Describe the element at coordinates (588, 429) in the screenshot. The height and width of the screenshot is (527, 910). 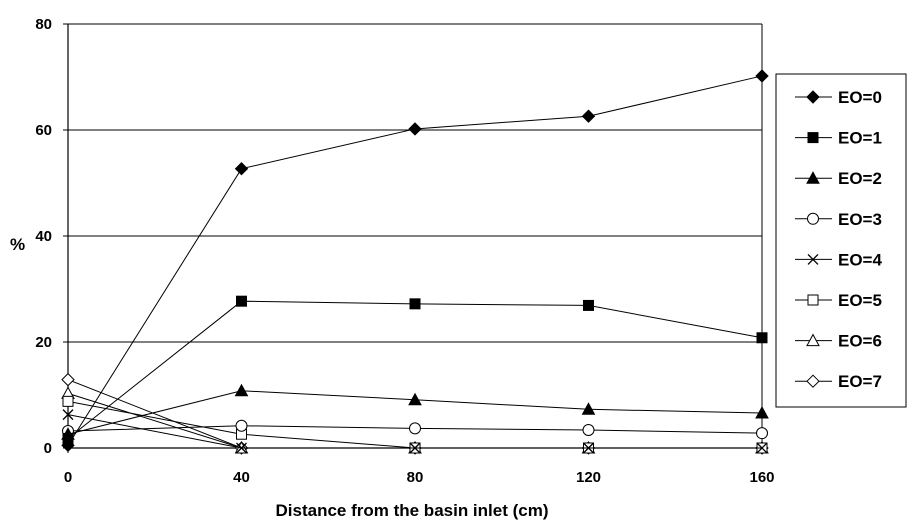
I see `data-point-eo-3-x120` at that location.